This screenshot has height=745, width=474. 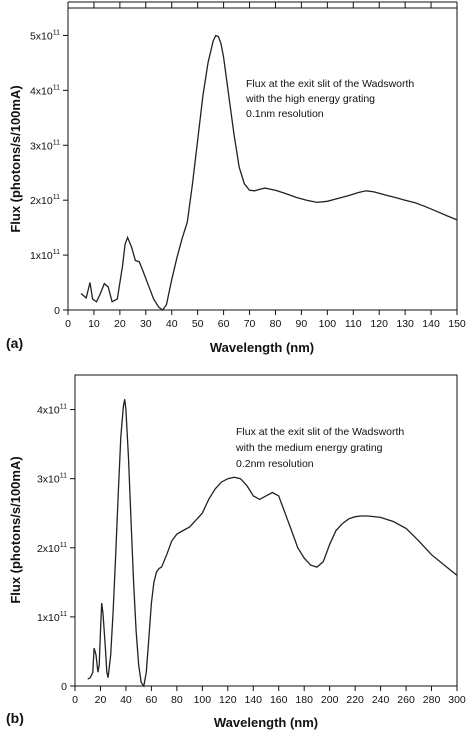 What do you see at coordinates (304, 700) in the screenshot?
I see `x-tick-label: 180` at bounding box center [304, 700].